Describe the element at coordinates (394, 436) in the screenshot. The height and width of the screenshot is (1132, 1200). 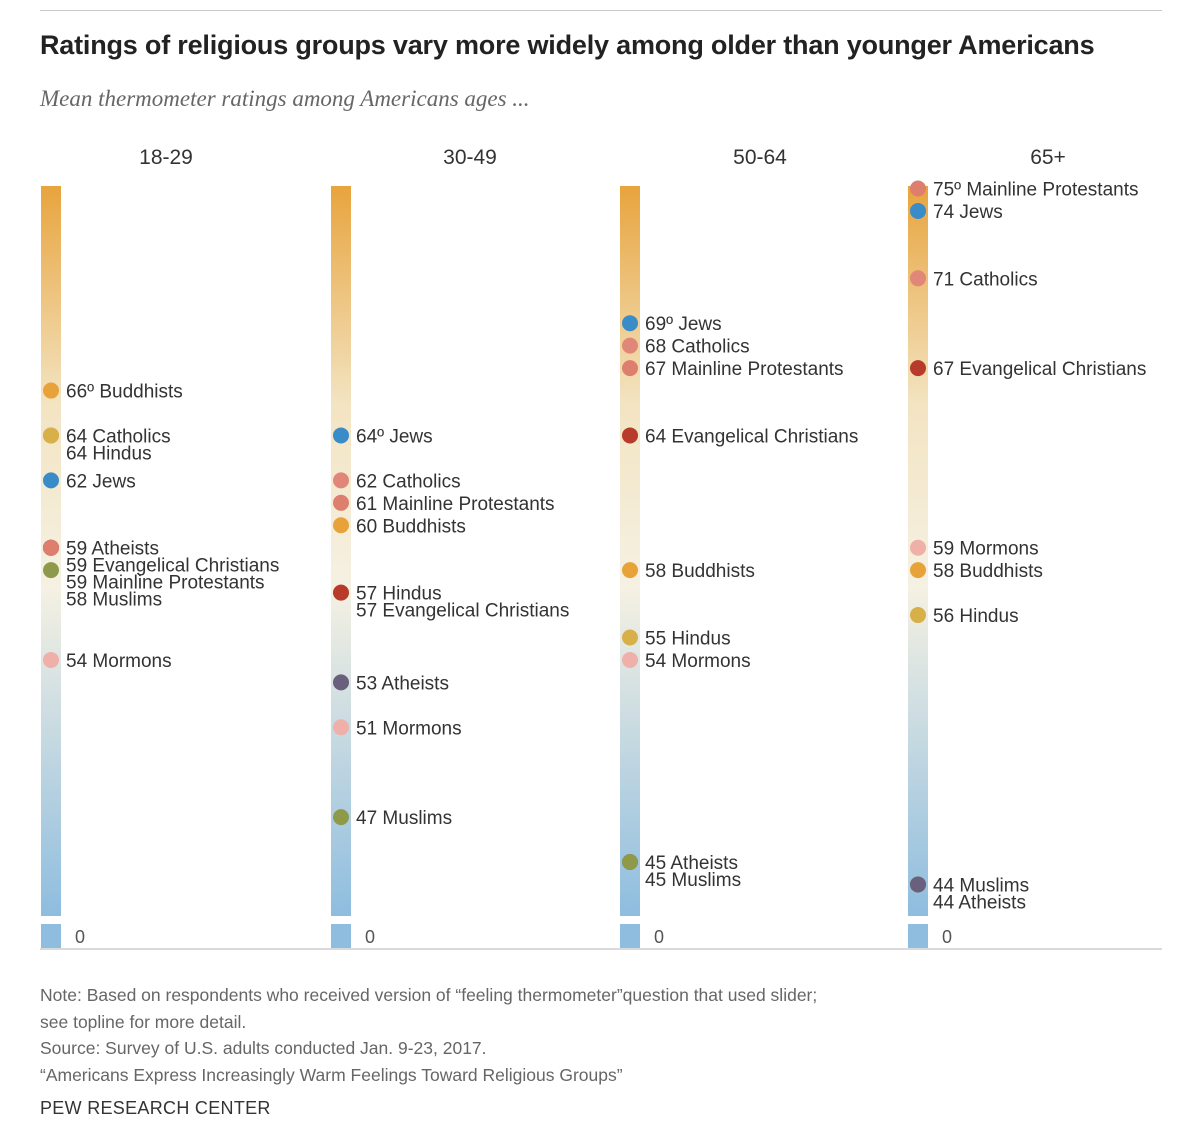
I see `label-jews: 64º Jews` at that location.